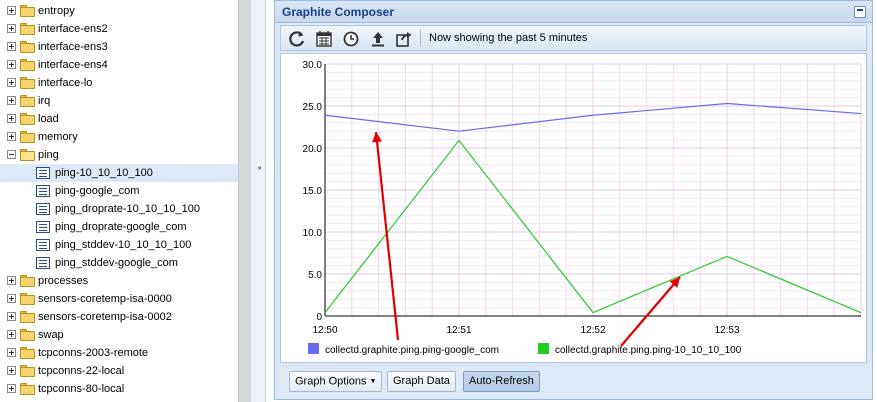  I want to click on tree-folder-item: tcpconns-2003-remote, so click(119, 353).